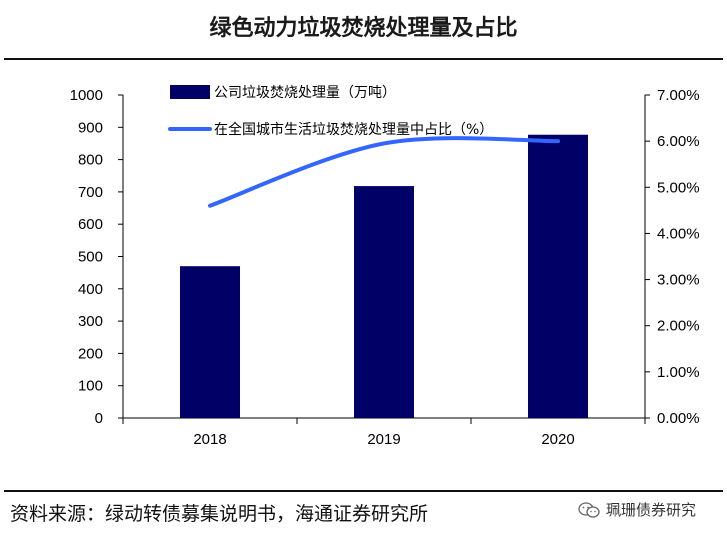 The image size is (727, 535). Describe the element at coordinates (90, 353) in the screenshot. I see `y-tick-label-left: 200` at that location.